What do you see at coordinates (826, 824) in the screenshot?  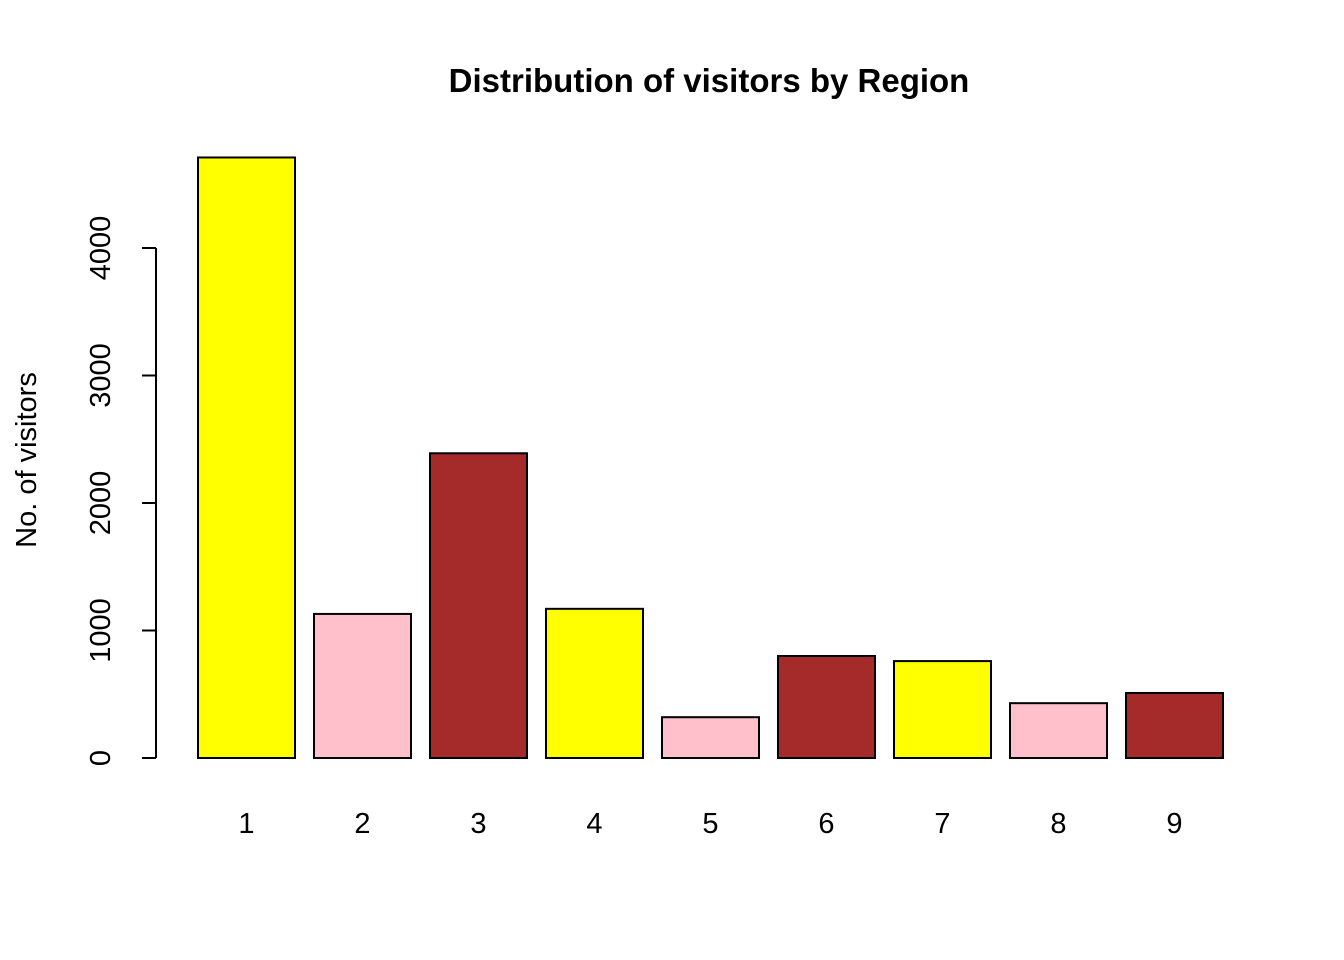 I see `x-tick-label-6: 6` at bounding box center [826, 824].